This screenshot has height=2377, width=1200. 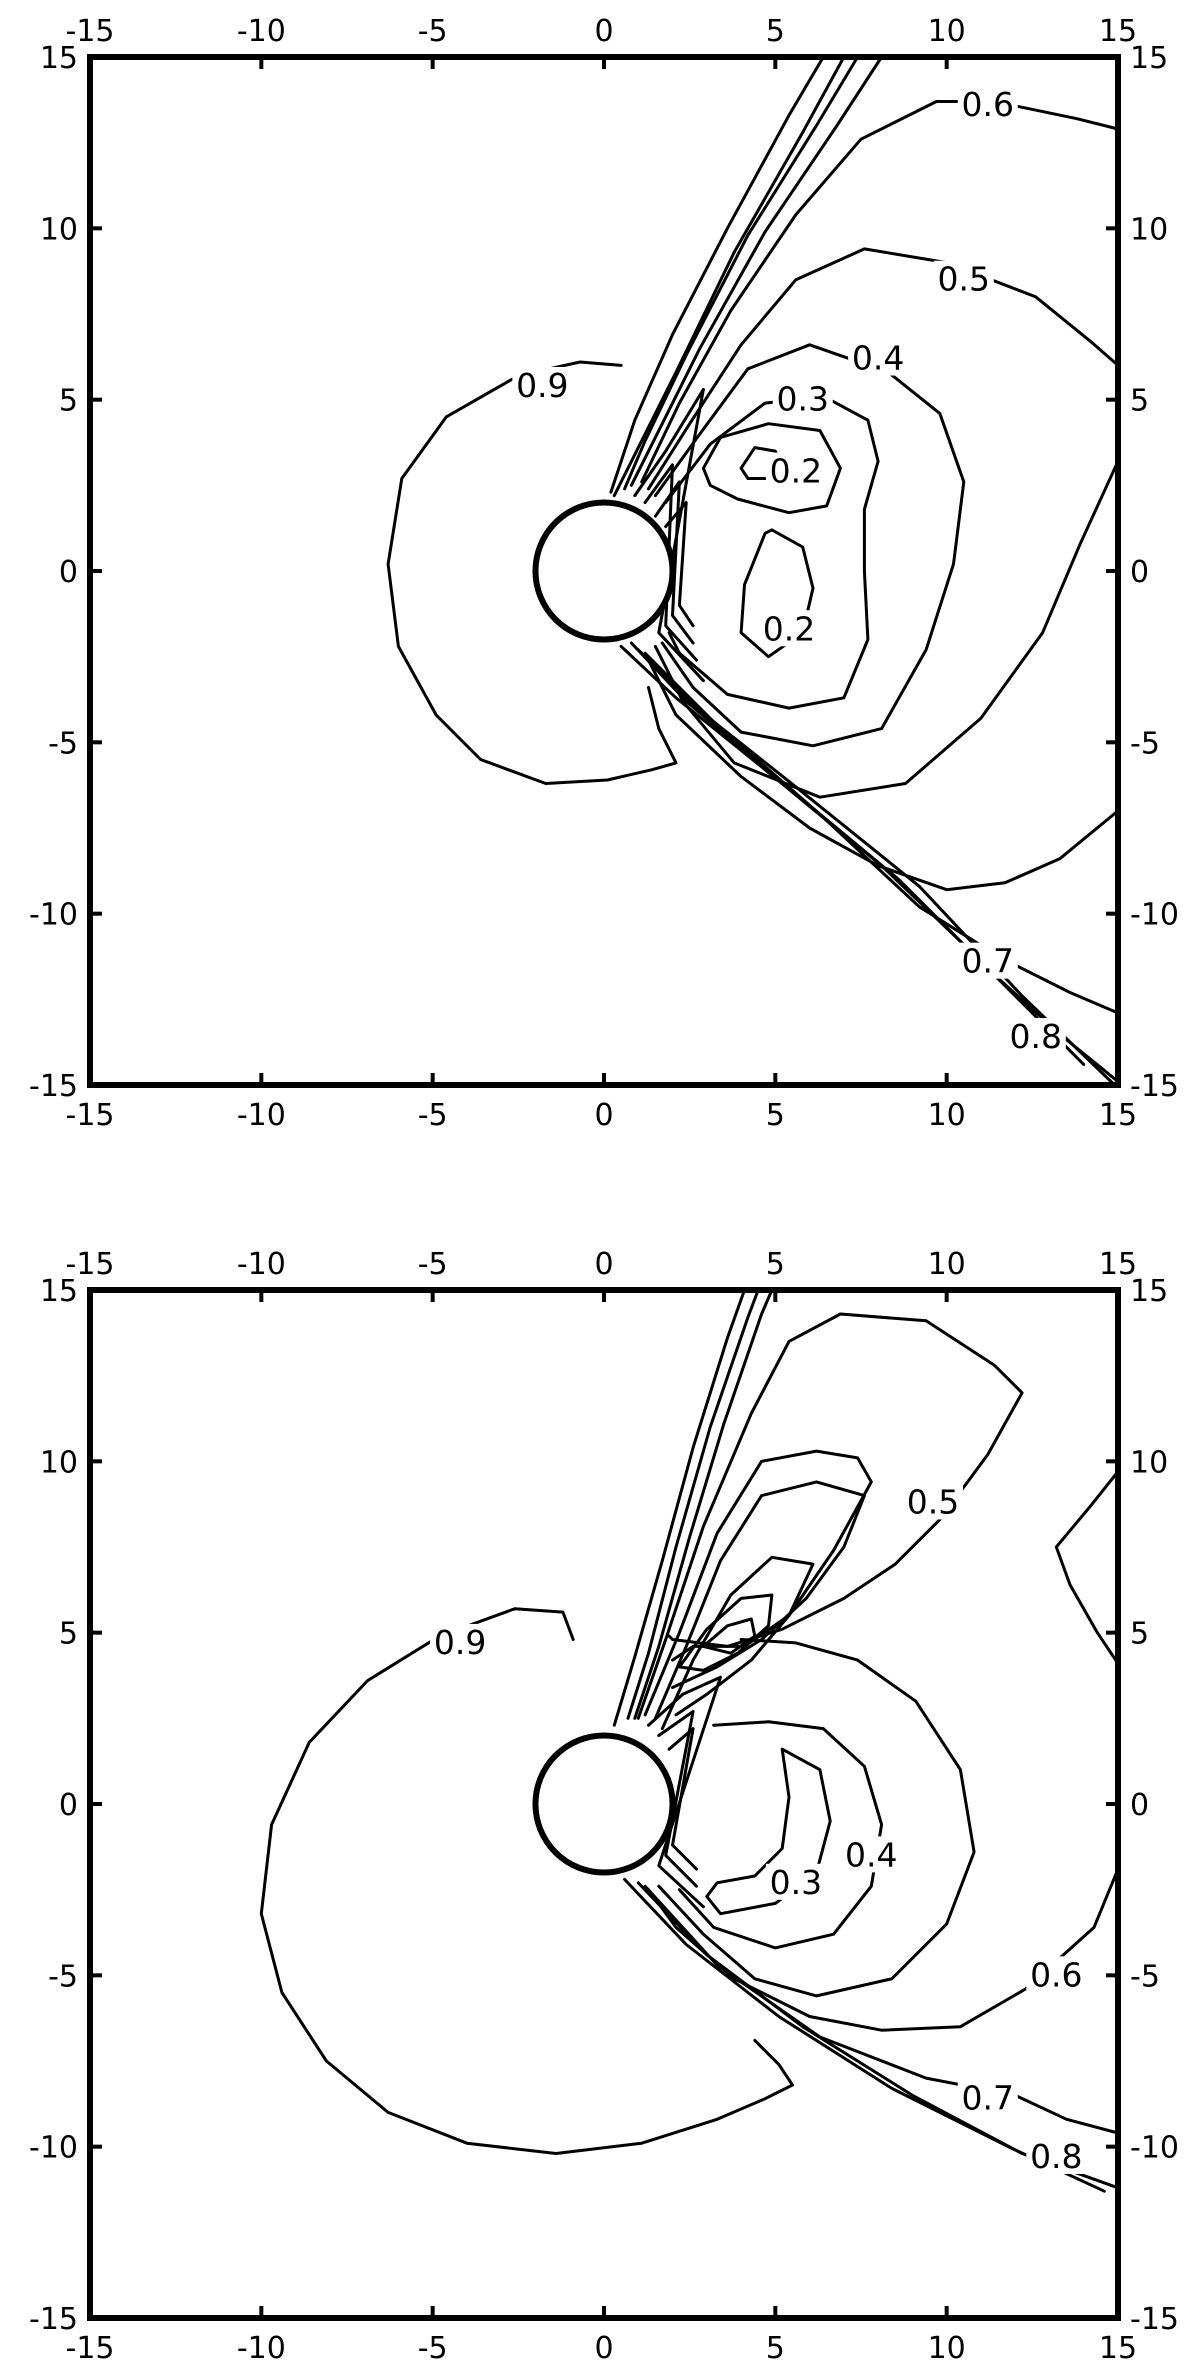 I want to click on obstacle-circle, so click(x=604, y=1804).